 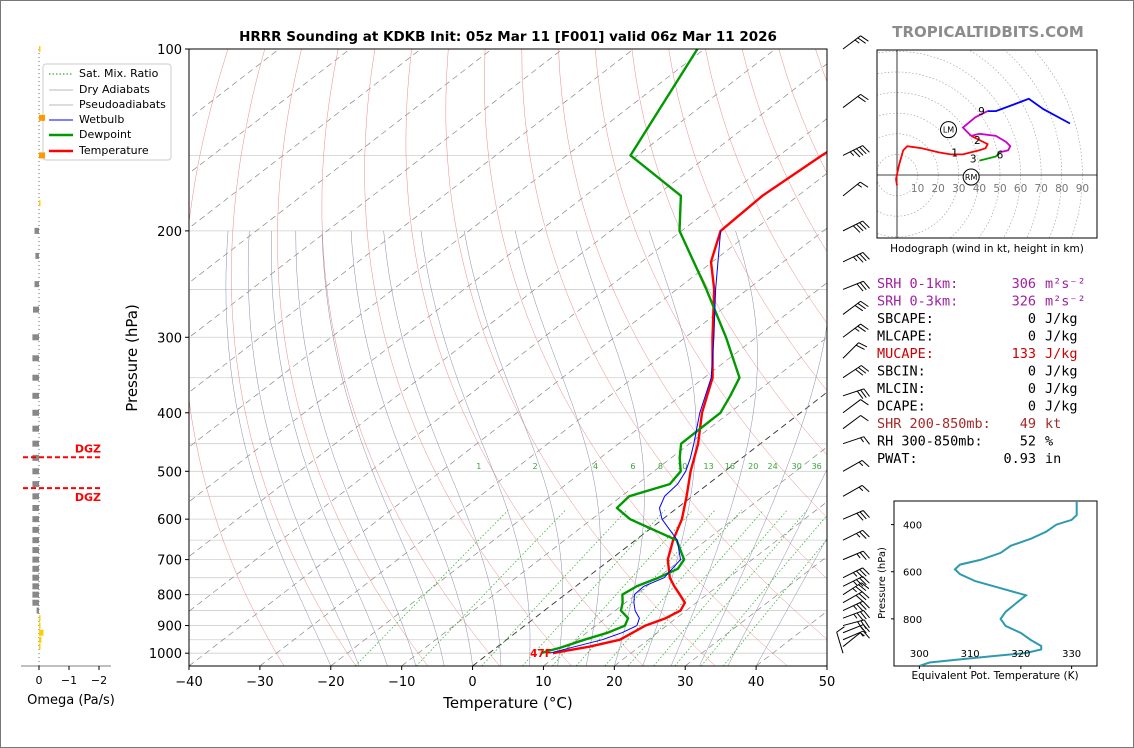 I want to click on index-value: 0, so click(x=1032, y=389).